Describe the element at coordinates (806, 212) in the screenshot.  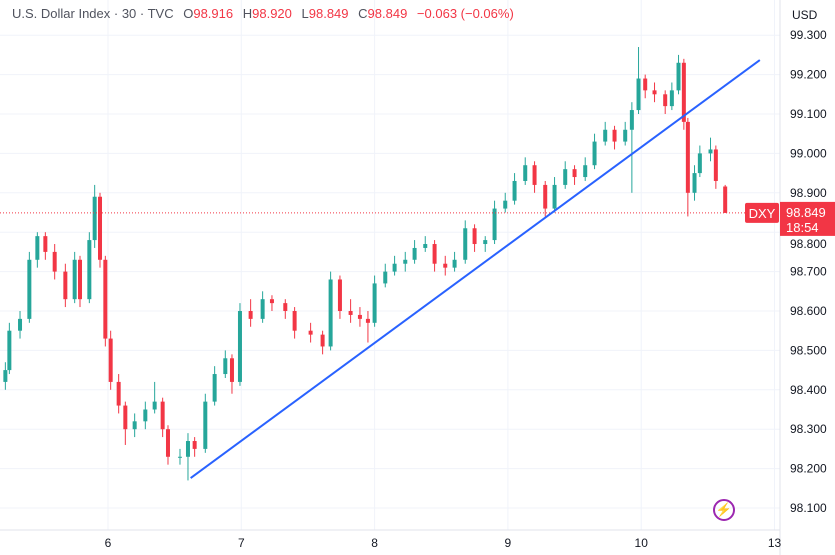
I see `price-value: 98.849` at that location.